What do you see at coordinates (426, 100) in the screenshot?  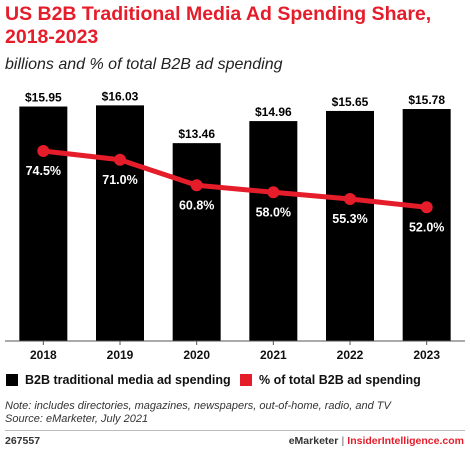 I see `bar-label-2023: $15.78` at bounding box center [426, 100].